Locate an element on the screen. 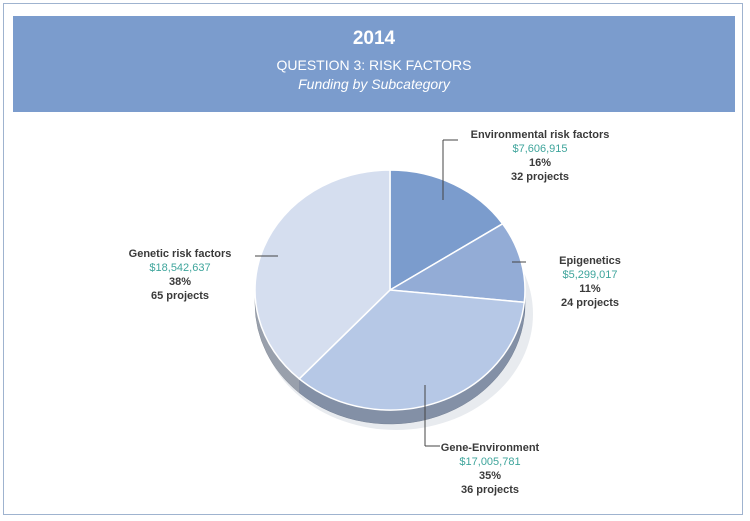  slice-name: Environmental risk factors is located at coordinates (540, 135).